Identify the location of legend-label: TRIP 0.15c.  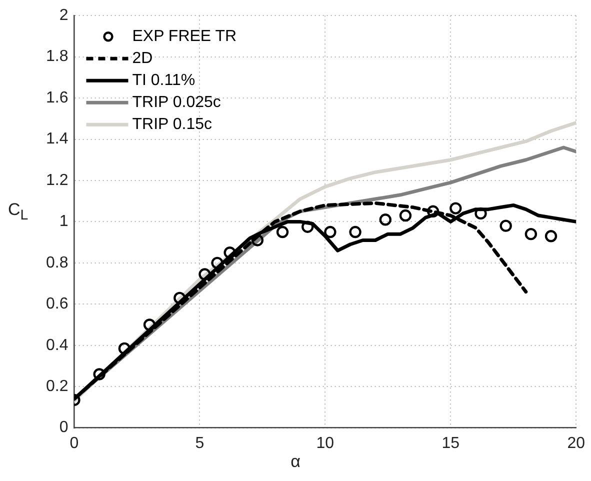
(172, 125).